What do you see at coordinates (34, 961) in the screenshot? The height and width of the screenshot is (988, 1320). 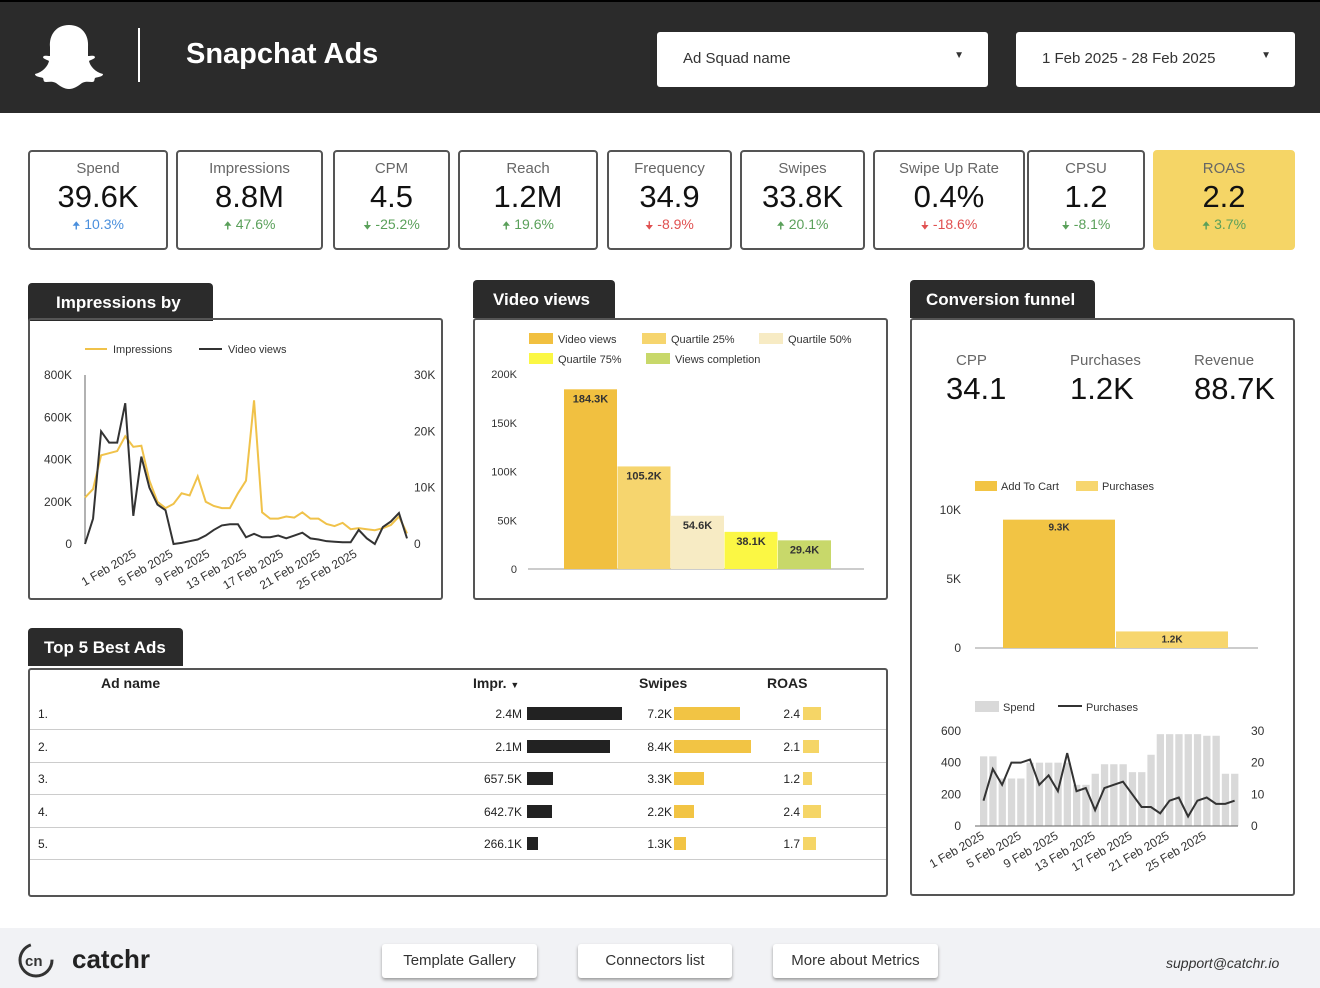 I see `svg-text: cn` at bounding box center [34, 961].